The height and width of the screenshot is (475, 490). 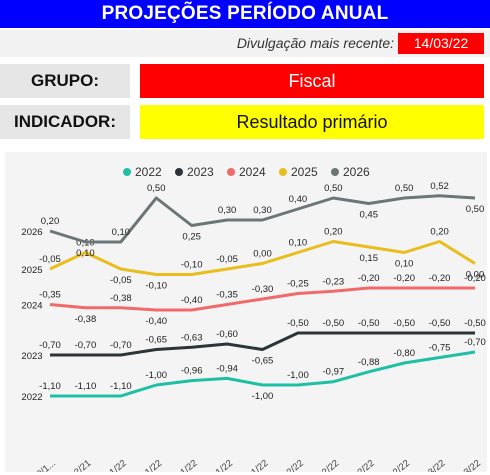 I want to click on x-tick-12: 14/03/22, so click(x=465, y=465).